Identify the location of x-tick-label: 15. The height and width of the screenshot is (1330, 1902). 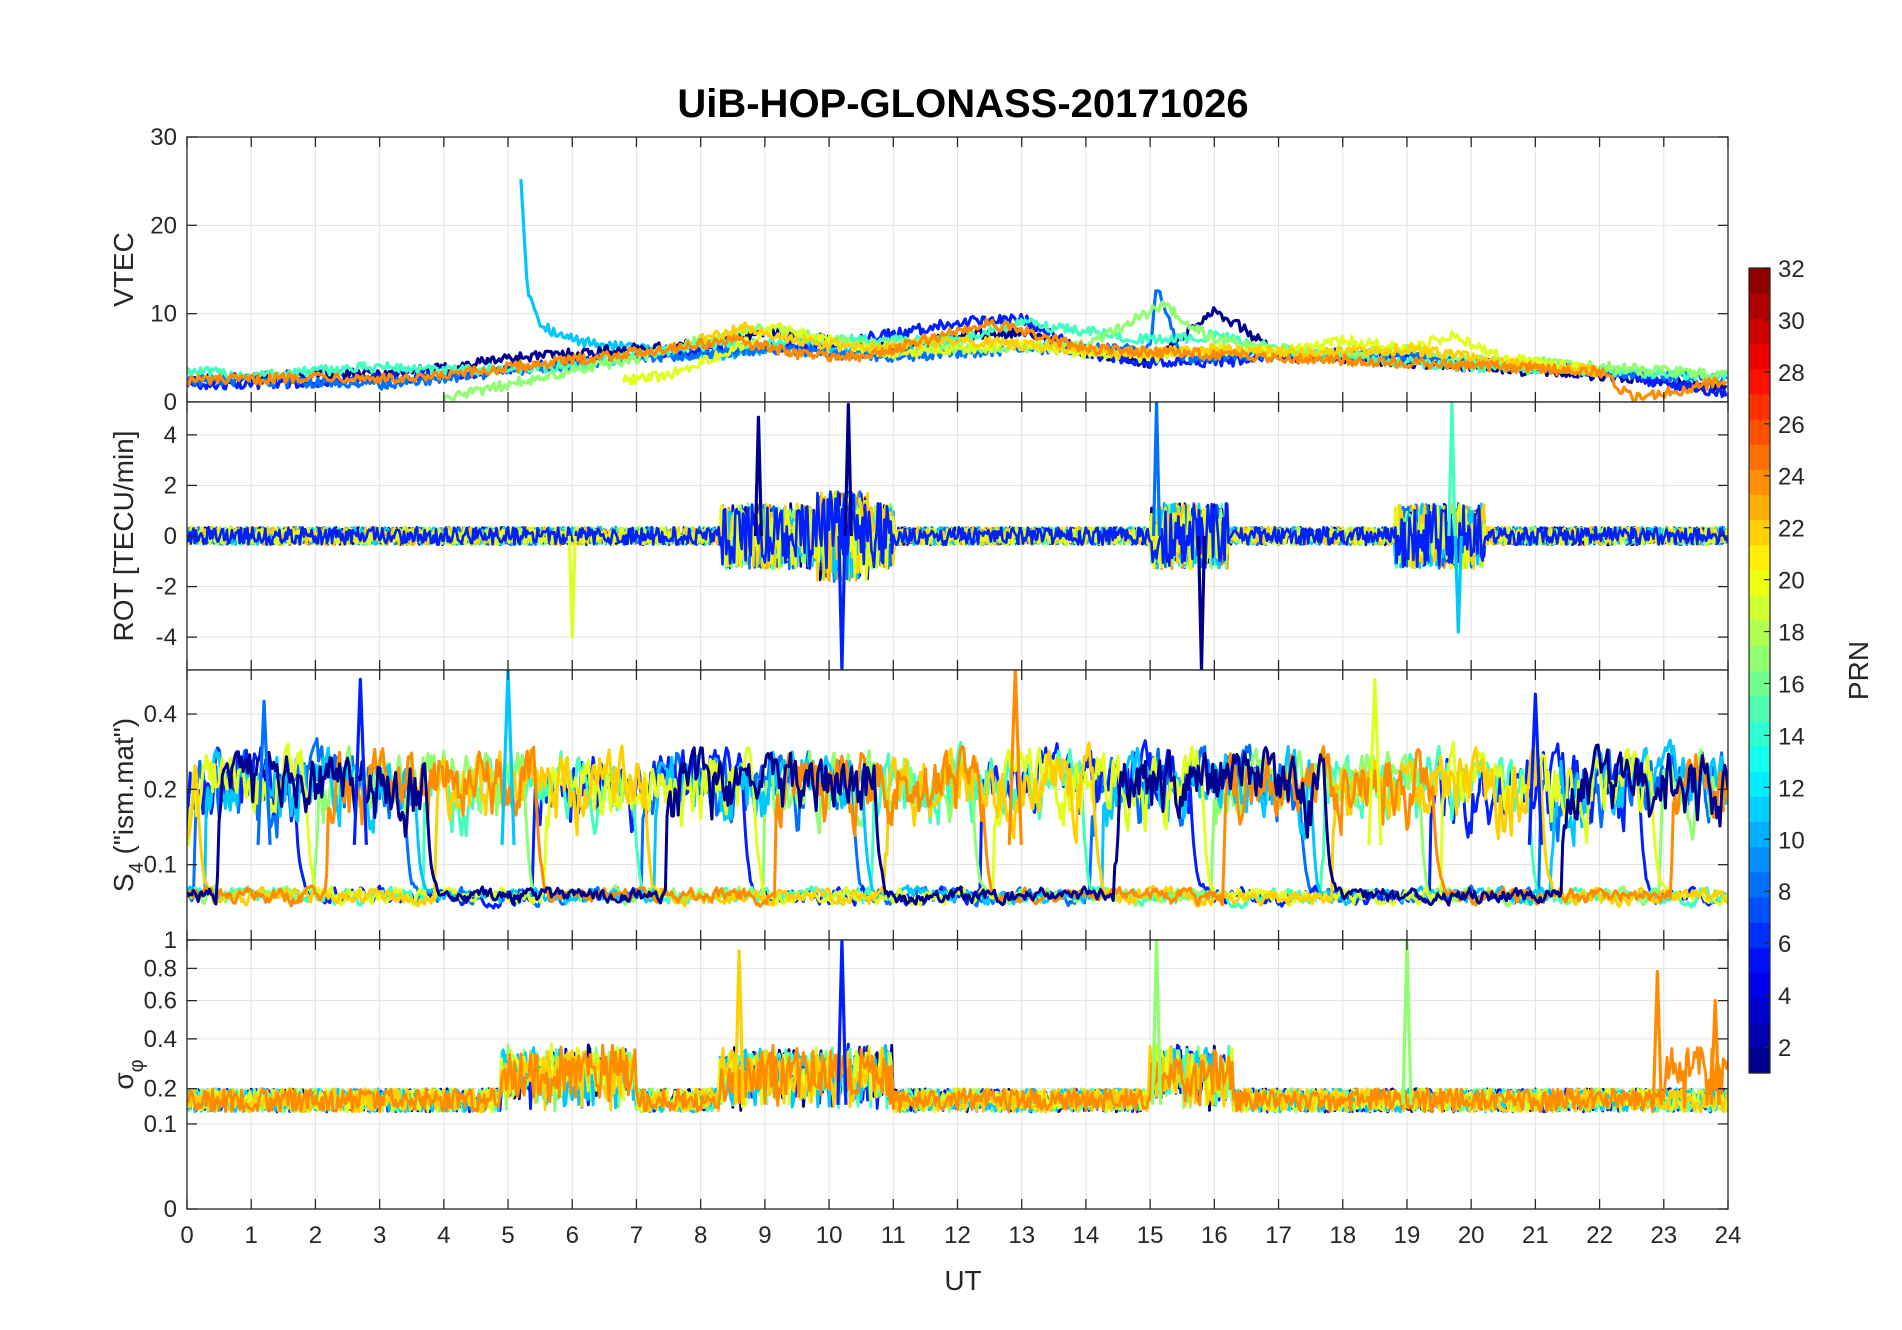
(1150, 1235).